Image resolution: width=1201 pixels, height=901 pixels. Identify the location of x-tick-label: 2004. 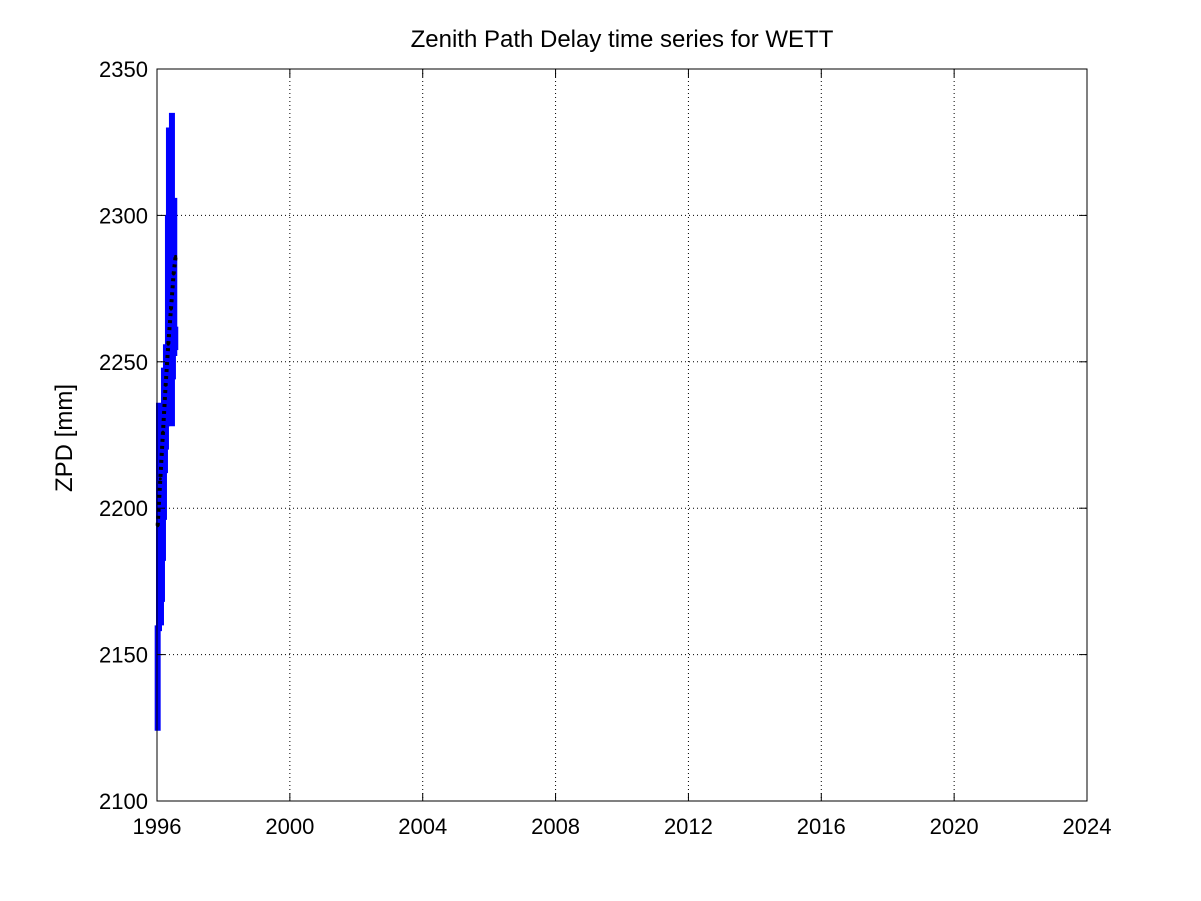
(422, 826).